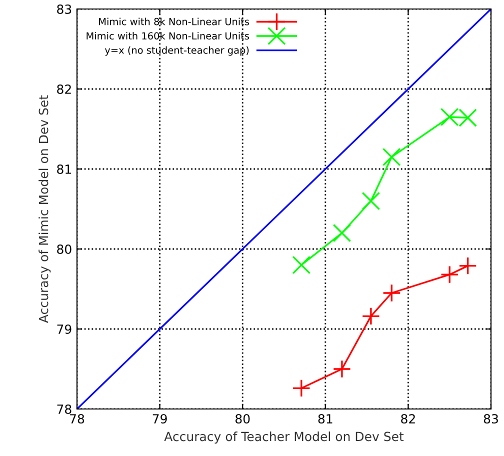  I want to click on legend-label: Mimic with 8k Non-Linear Units, so click(174, 22).